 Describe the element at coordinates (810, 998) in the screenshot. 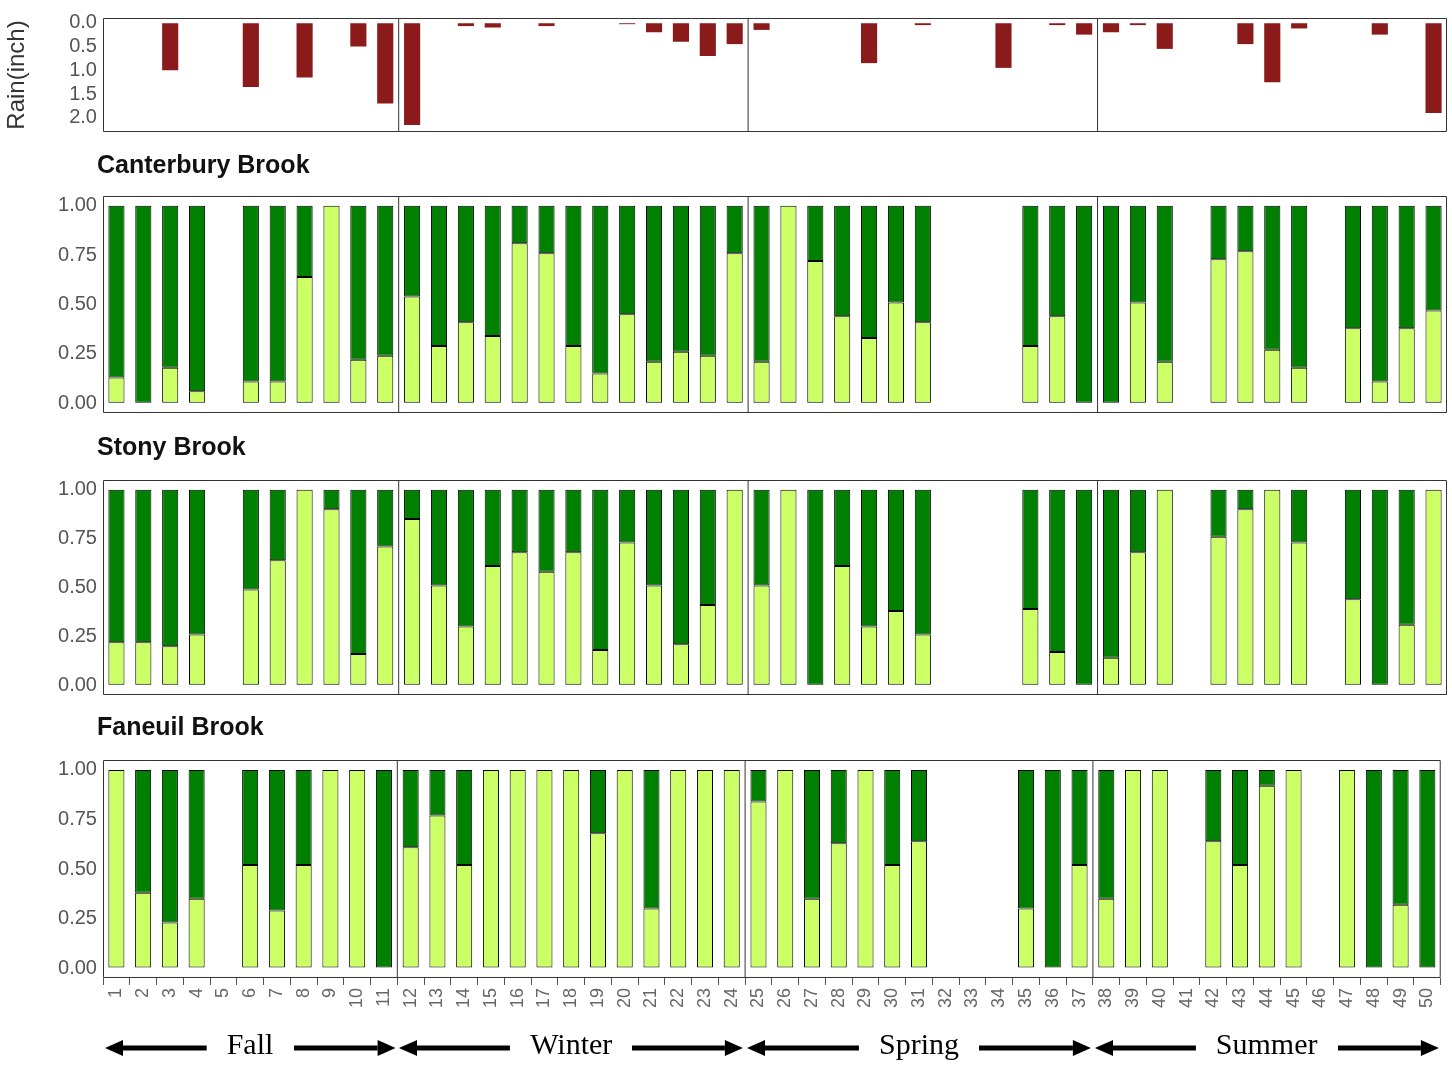

I see `x-tick-label: 27` at that location.